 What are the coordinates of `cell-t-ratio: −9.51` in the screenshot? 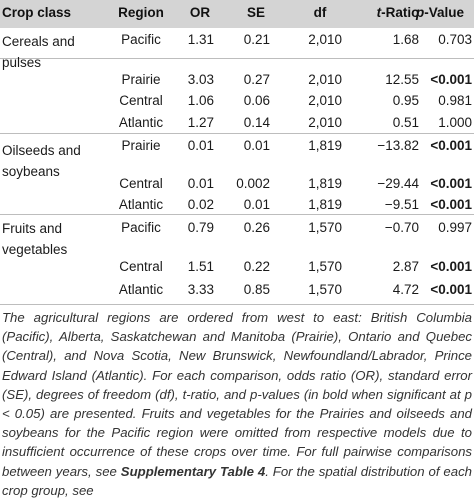 It's located at (401, 204).